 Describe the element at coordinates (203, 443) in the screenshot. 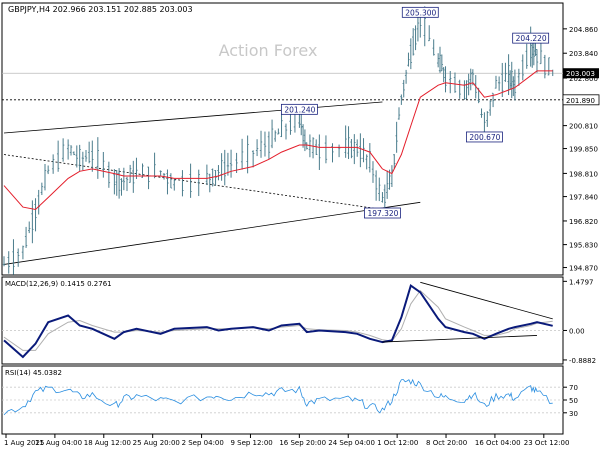

I see `x-tick-label: 2 Sep 04:00` at that location.